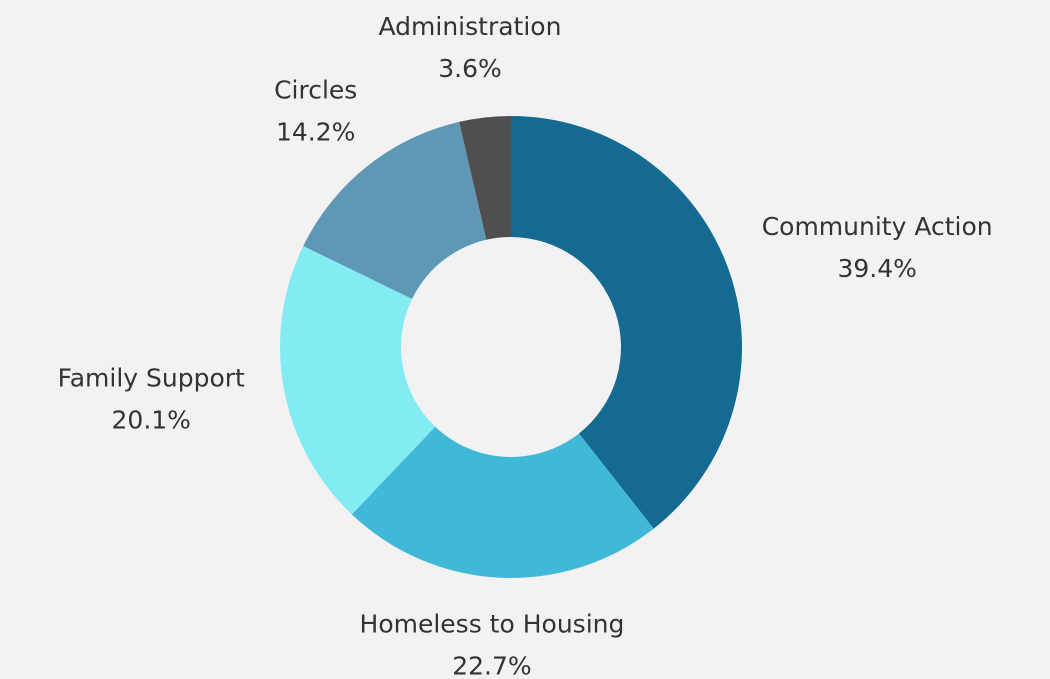 The image size is (1050, 679). Describe the element at coordinates (151, 377) in the screenshot. I see `slice-label: Family Support` at that location.